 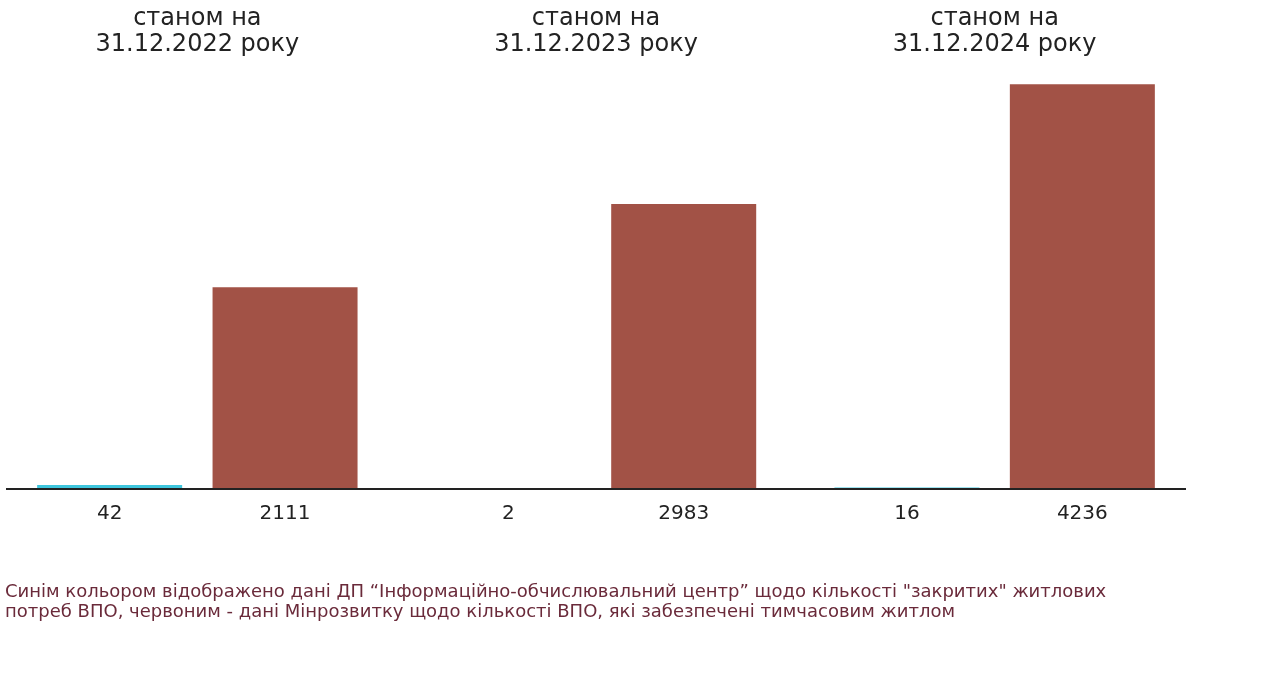 I want to click on data-label: 2111, so click(x=285, y=512).